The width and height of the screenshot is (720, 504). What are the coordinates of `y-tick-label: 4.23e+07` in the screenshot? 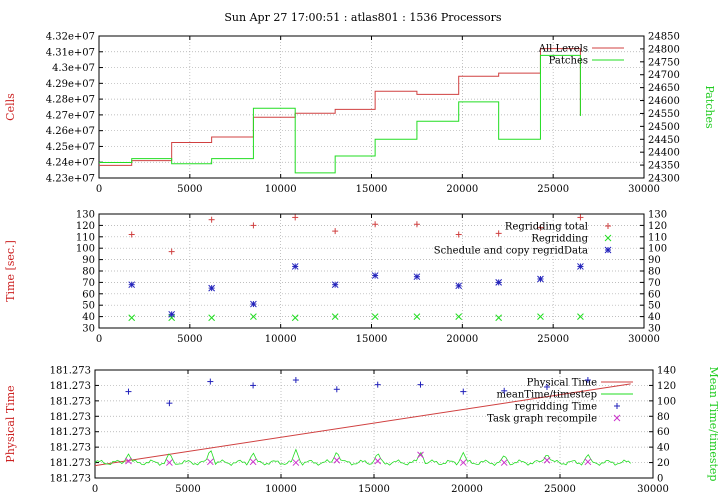 It's located at (70, 179).